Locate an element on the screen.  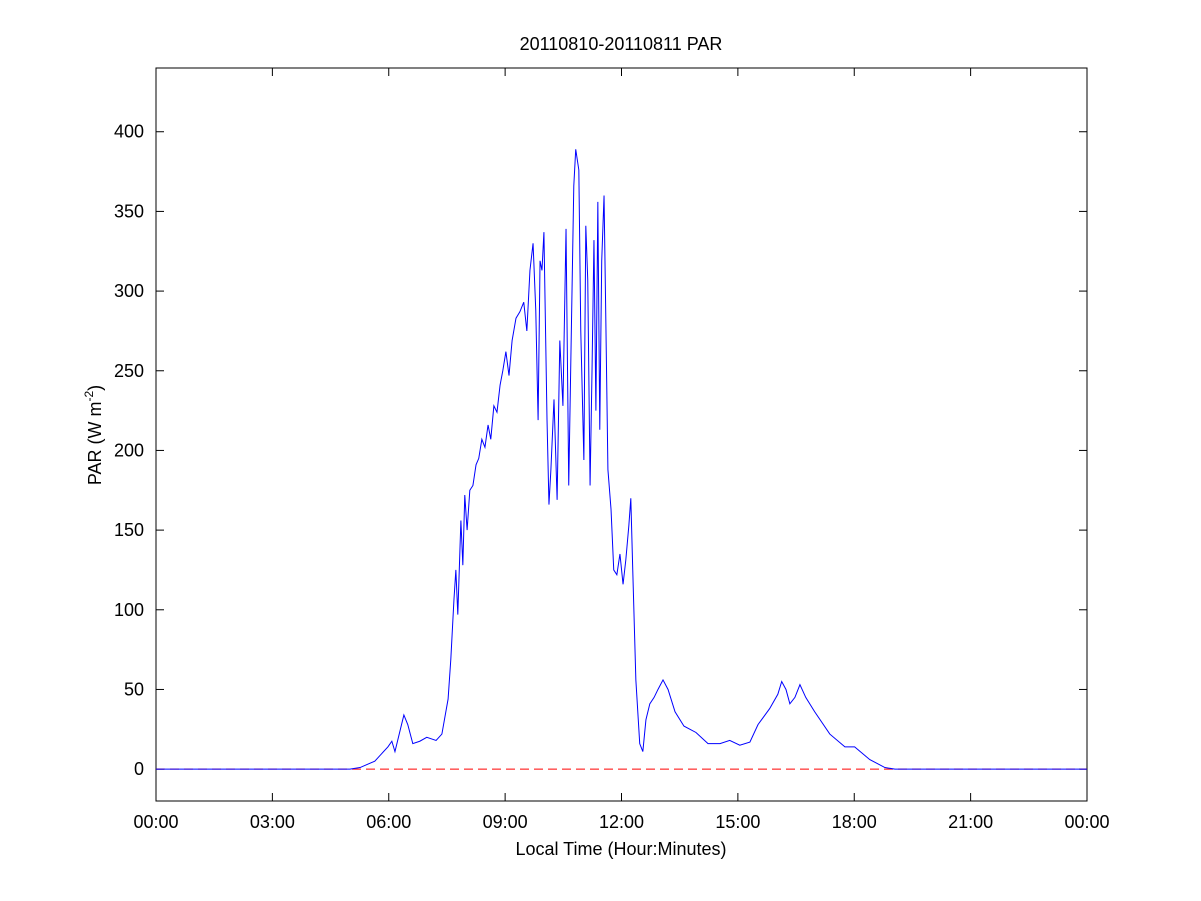
x-tick-label: 18:00 is located at coordinates (854, 822).